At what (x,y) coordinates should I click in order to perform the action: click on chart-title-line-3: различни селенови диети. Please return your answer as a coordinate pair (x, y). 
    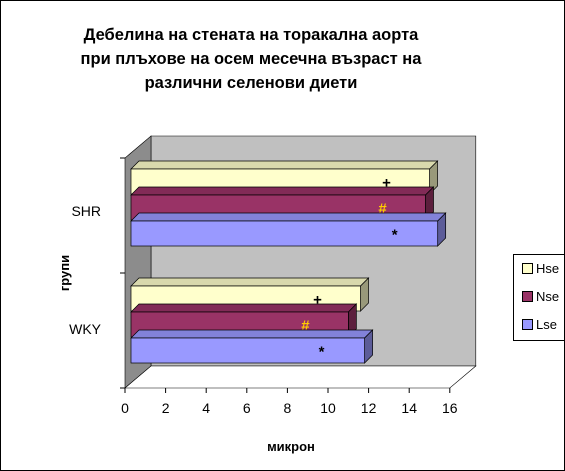
    Looking at the image, I should click on (251, 83).